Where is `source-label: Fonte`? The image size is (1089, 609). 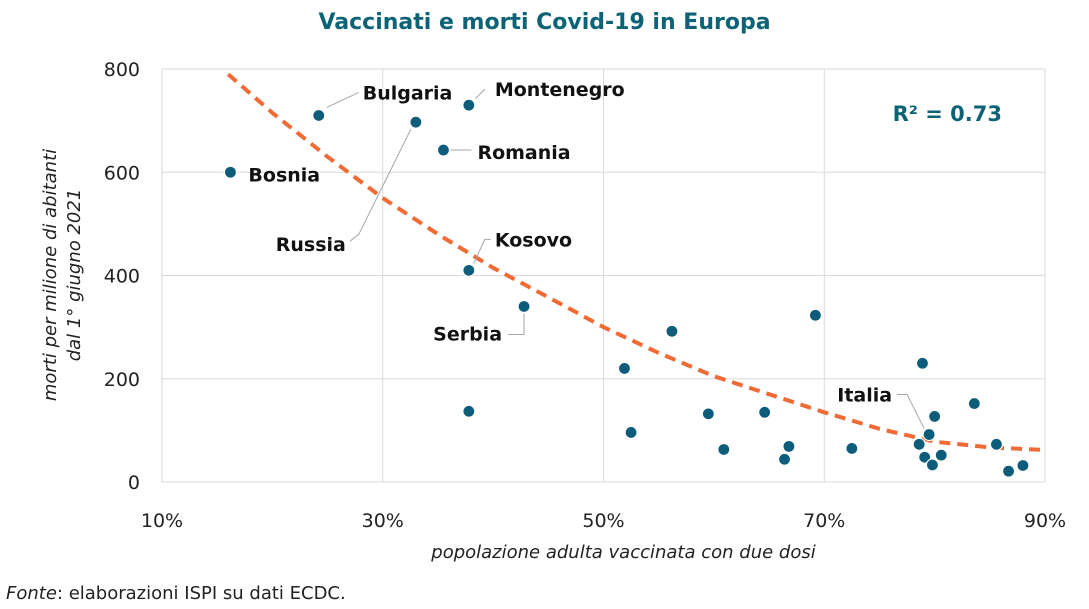
source-label: Fonte is located at coordinates (31, 593).